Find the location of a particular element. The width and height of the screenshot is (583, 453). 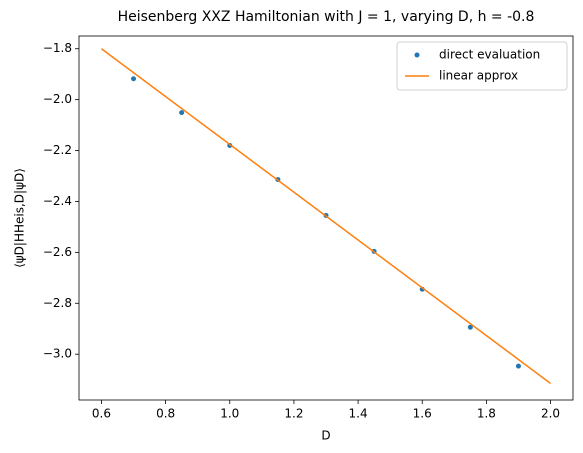

x-tick-label: 0.6 is located at coordinates (101, 414).